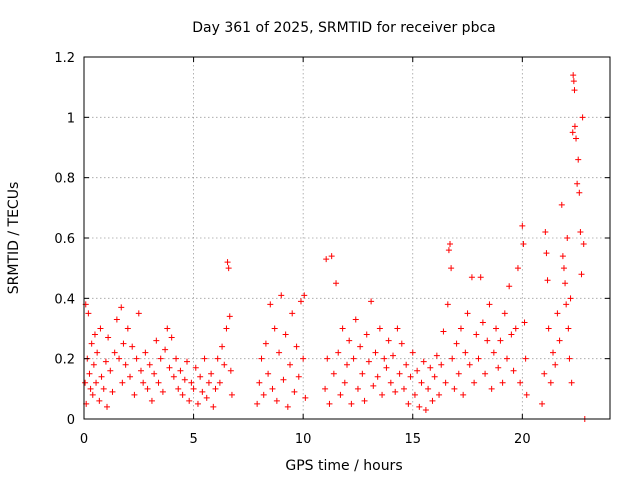 The width and height of the screenshot is (640, 480). I want to click on y-tick-label: 0.8, so click(64, 179).